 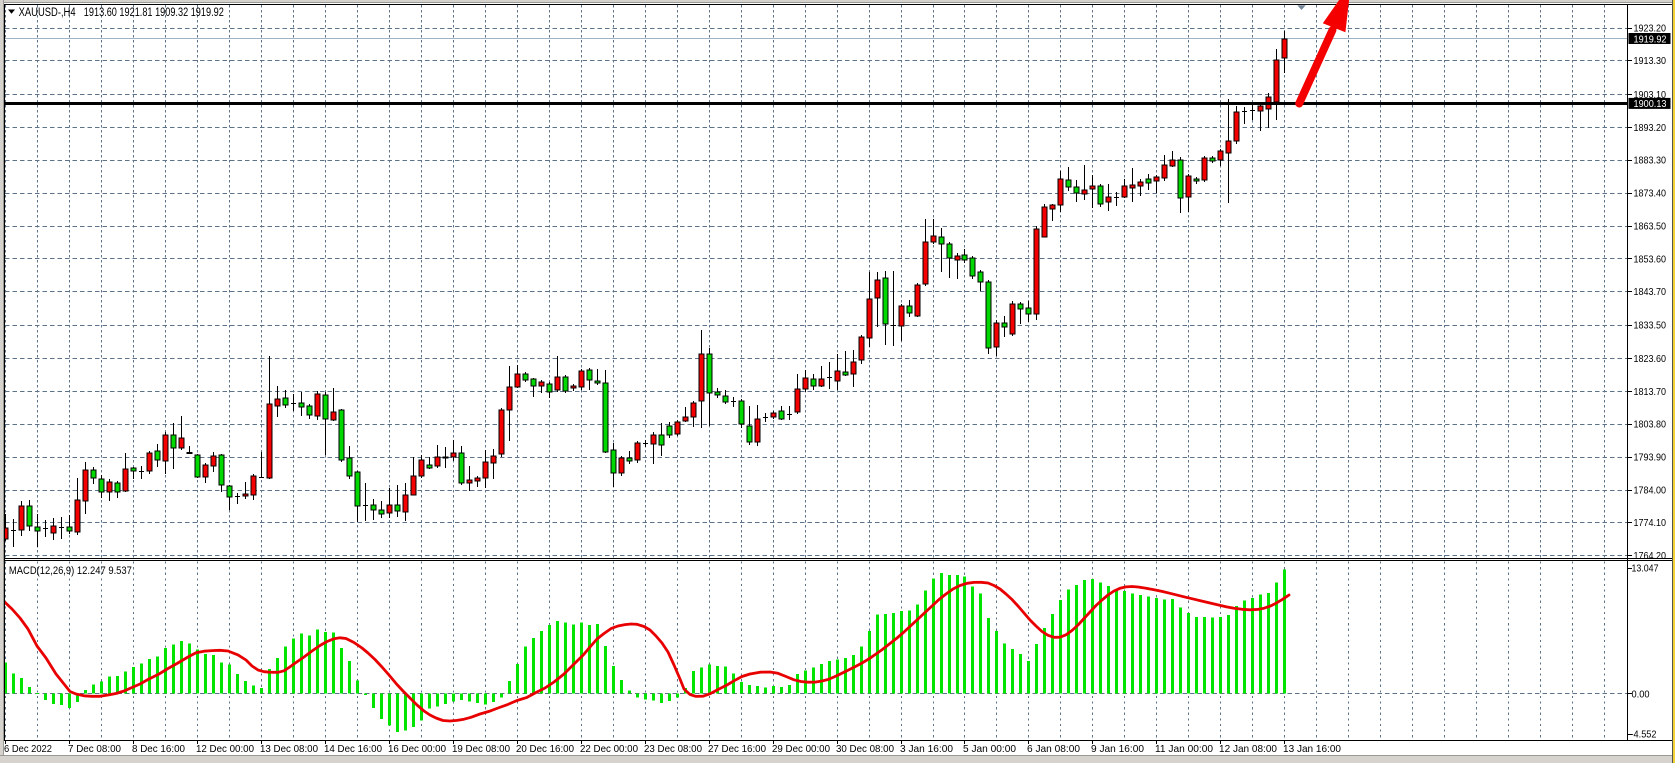 I want to click on svg-text: 1883.30, so click(x=1650, y=161).